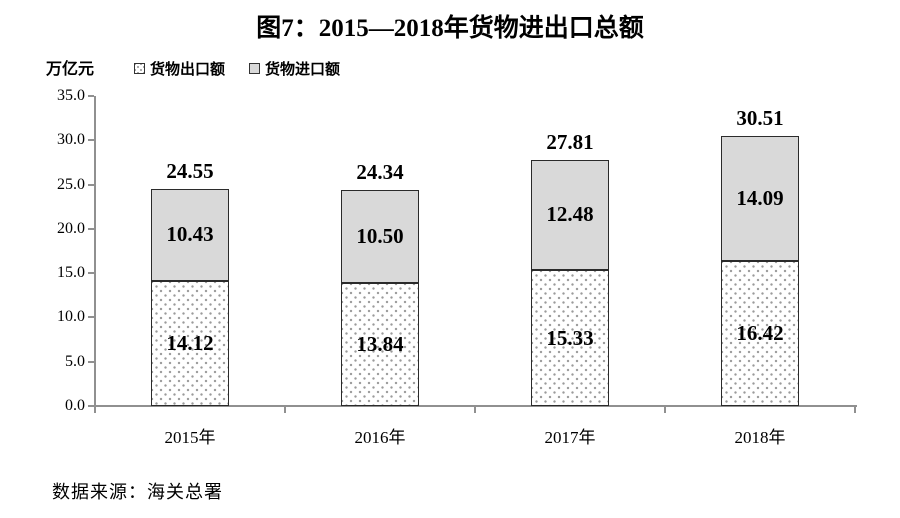 This screenshot has width=900, height=518. What do you see at coordinates (570, 141) in the screenshot?
I see `bar-total-label: 27.81` at bounding box center [570, 141].